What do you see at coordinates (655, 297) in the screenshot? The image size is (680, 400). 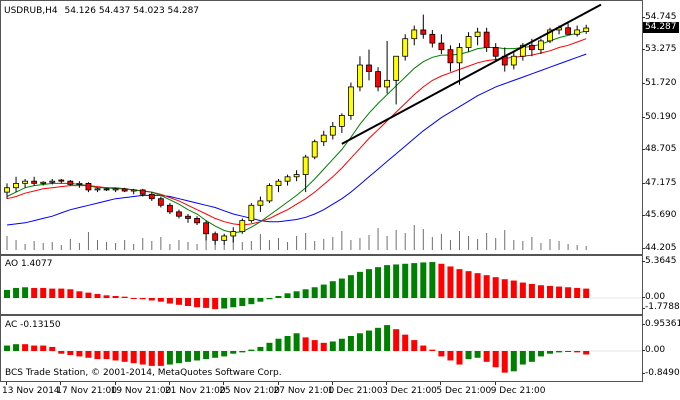 I see `ao-axis-zero: 0.00` at bounding box center [655, 297].